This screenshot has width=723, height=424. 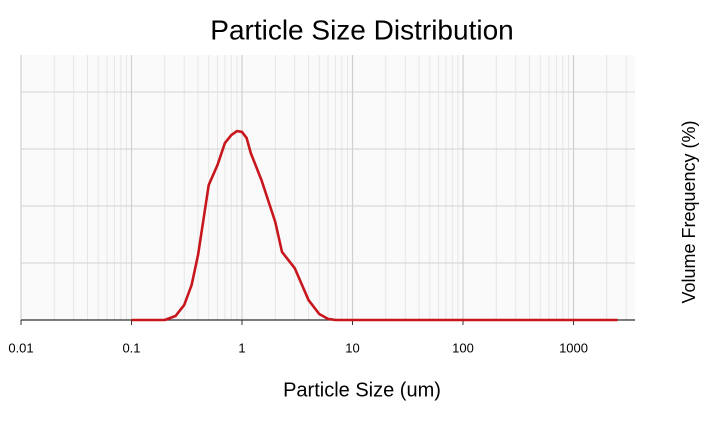 I want to click on x-axis-label: Particle Size (um), so click(x=362, y=390).